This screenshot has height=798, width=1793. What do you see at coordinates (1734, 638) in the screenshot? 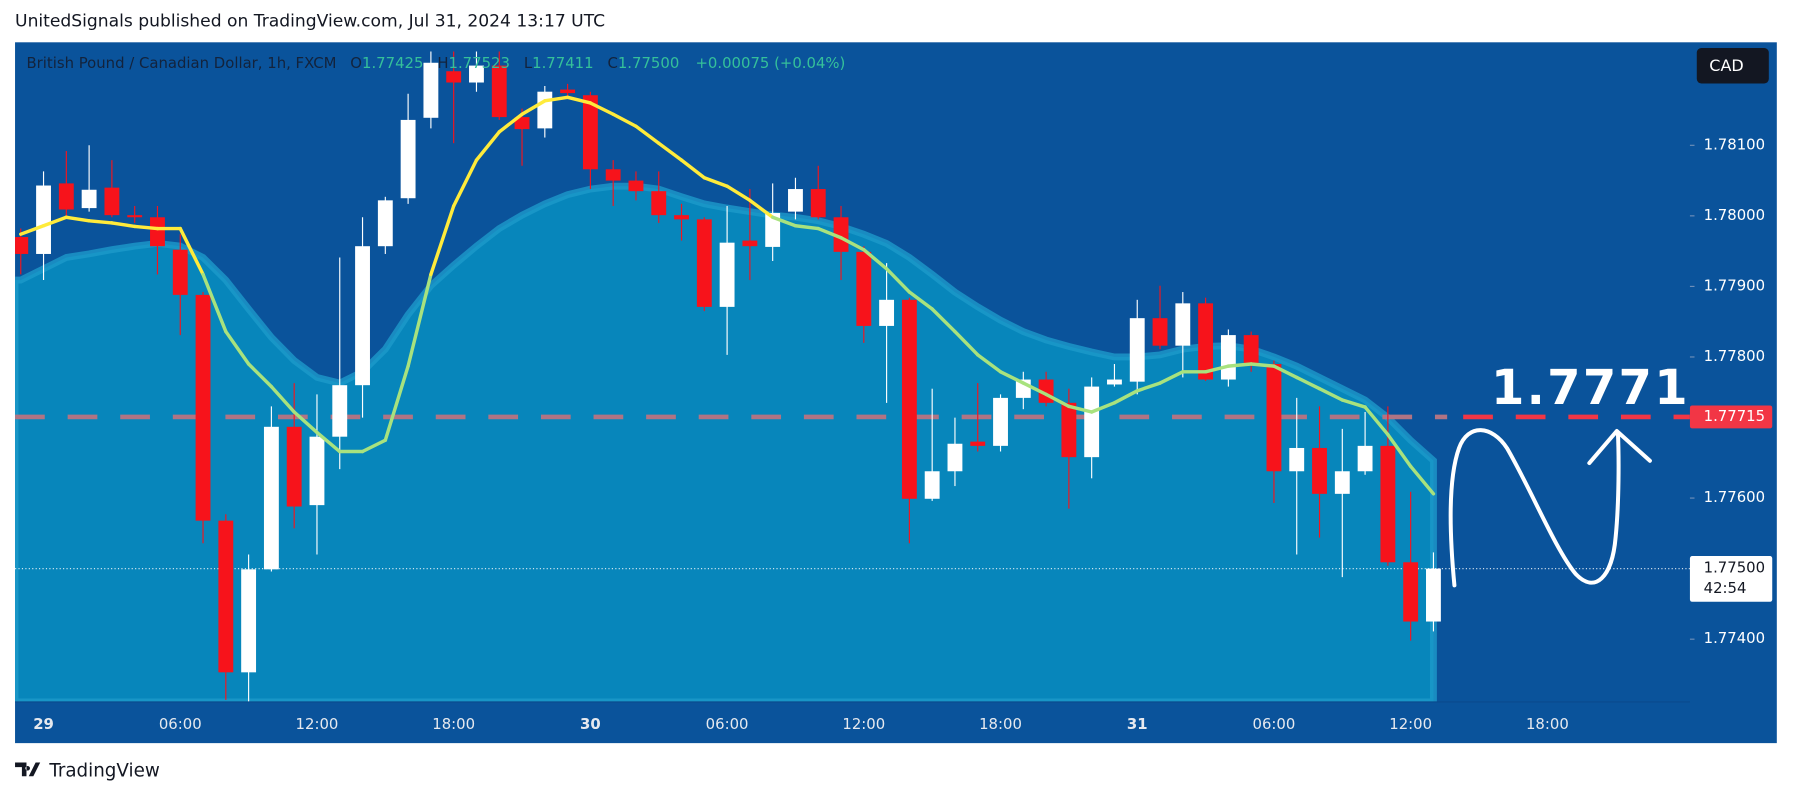
I see `y-tick-label: 1.77400` at bounding box center [1734, 638].